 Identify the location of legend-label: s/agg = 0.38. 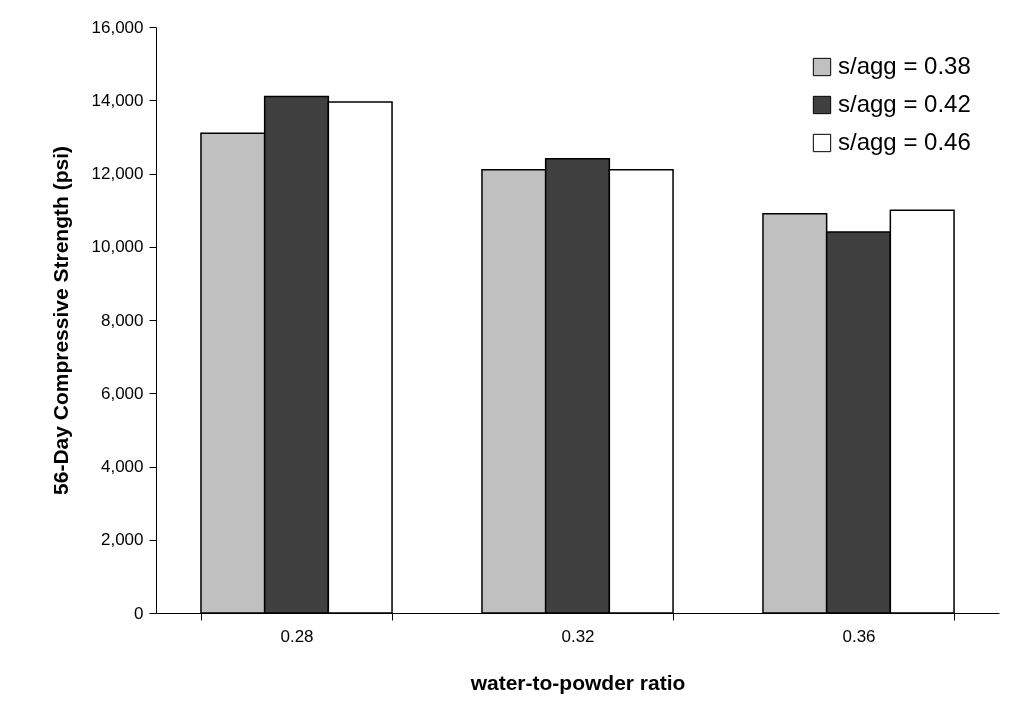
(904, 65).